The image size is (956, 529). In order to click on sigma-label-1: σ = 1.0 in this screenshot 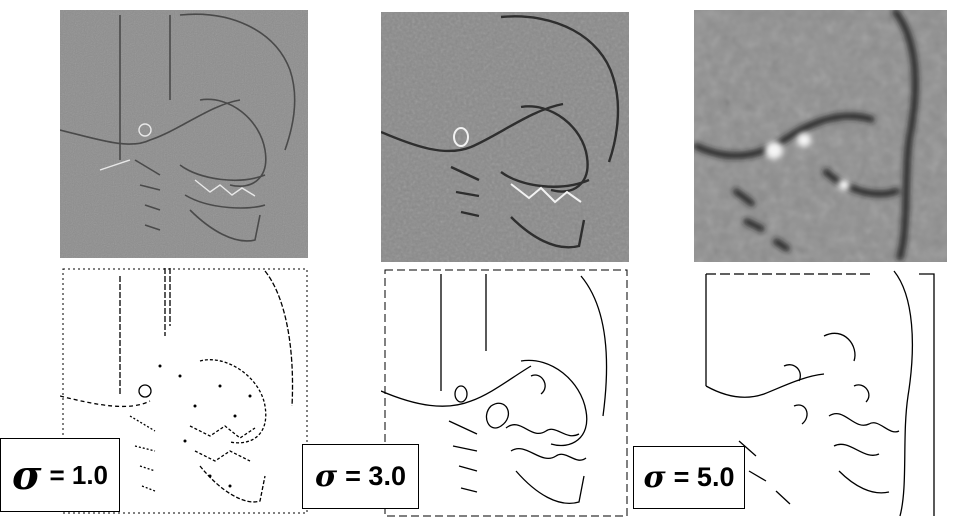, I will do `click(60, 475)`.